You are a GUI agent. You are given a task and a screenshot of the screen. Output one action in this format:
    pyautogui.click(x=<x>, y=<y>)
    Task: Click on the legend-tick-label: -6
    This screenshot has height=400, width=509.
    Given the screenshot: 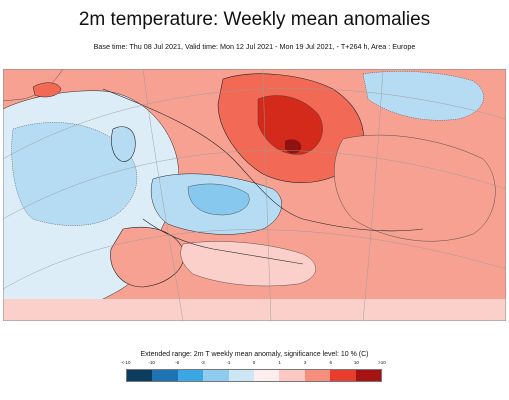 What is the action you would take?
    pyautogui.click(x=177, y=362)
    